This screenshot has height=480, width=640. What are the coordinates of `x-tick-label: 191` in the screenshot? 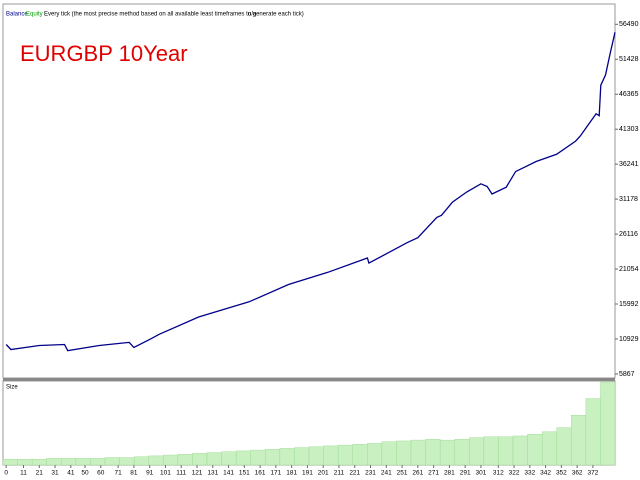 It's located at (307, 473).